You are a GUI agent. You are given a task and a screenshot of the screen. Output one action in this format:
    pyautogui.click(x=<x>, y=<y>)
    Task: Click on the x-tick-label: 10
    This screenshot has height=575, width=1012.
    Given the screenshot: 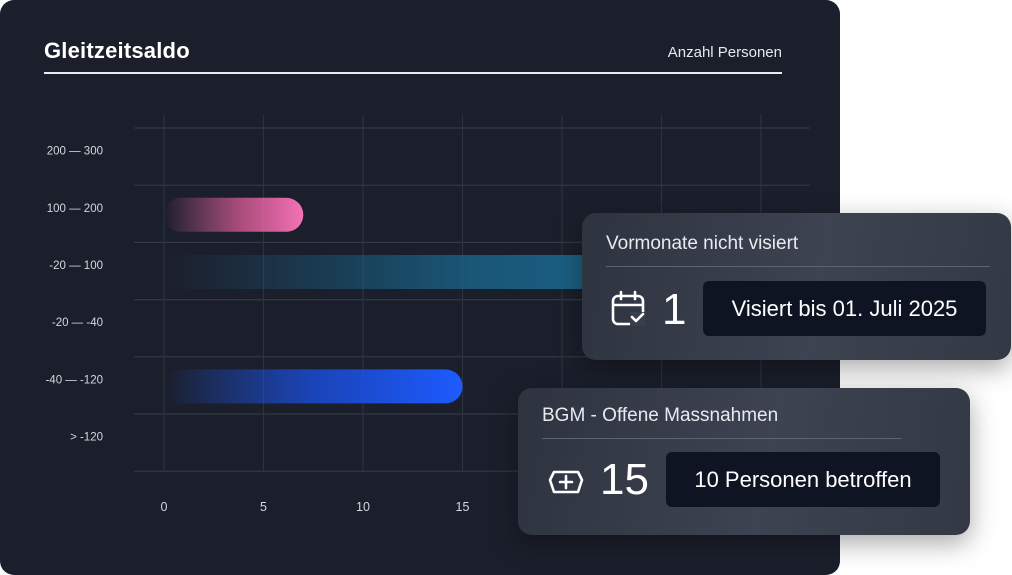 What is the action you would take?
    pyautogui.click(x=363, y=507)
    